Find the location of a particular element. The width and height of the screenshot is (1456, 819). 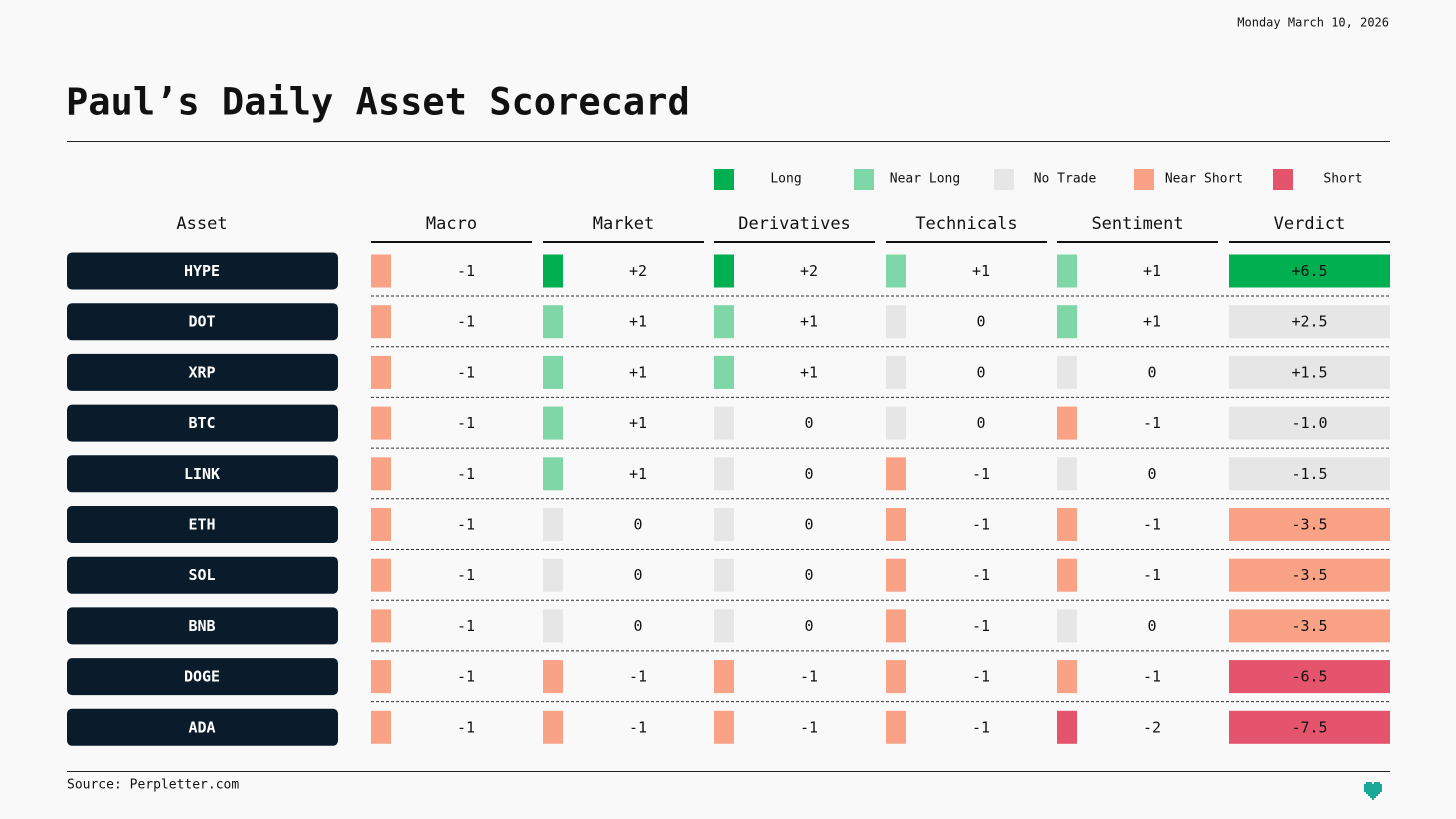

heart-icon is located at coordinates (1373, 791).